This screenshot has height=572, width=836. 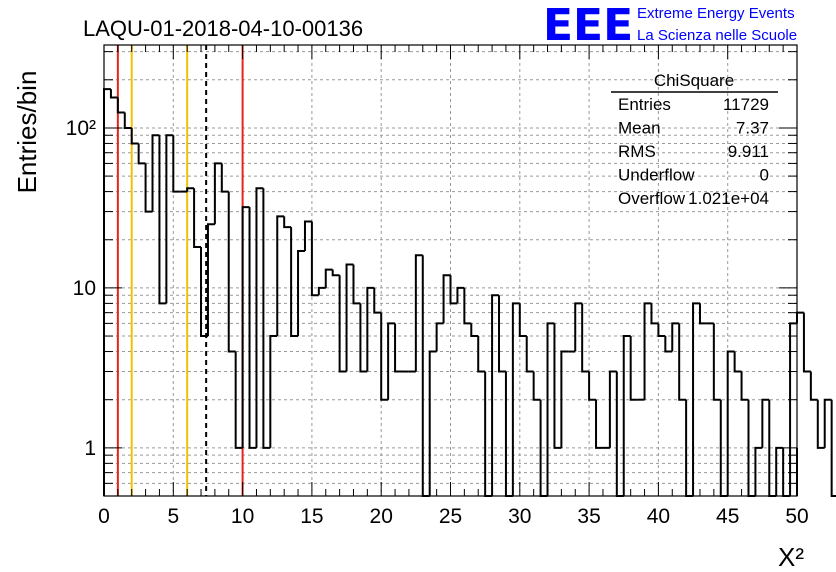 What do you see at coordinates (81, 128) in the screenshot?
I see `y-tick-label: 10²` at bounding box center [81, 128].